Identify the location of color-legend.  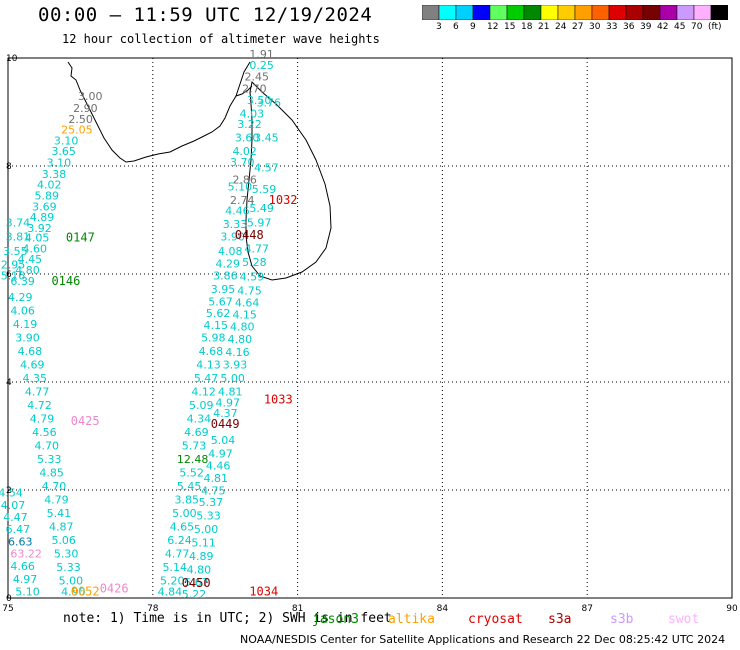
(575, 12).